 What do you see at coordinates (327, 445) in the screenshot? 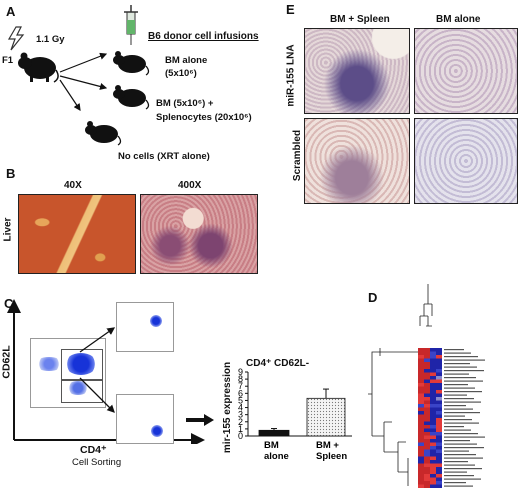
I see `x-category-label: BM +` at bounding box center [327, 445].